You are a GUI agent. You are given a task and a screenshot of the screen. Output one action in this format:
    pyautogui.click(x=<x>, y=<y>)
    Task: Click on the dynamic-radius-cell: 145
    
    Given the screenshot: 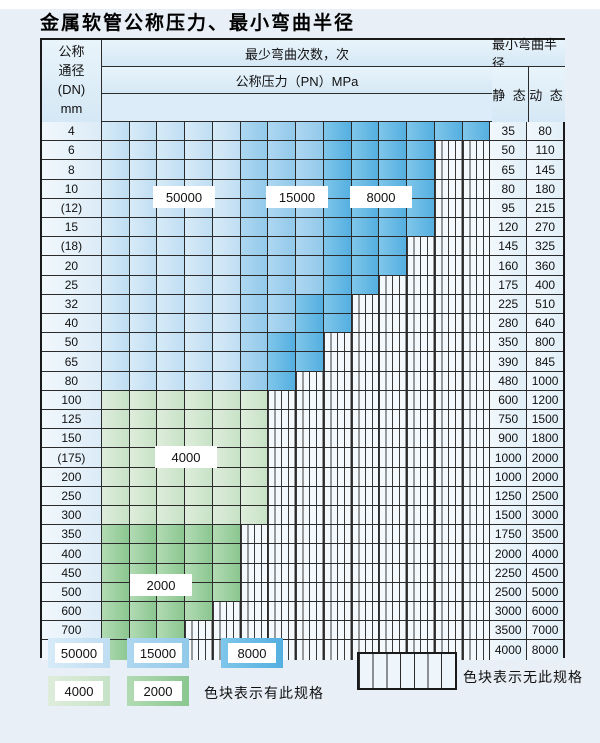 What is the action you would take?
    pyautogui.click(x=545, y=169)
    